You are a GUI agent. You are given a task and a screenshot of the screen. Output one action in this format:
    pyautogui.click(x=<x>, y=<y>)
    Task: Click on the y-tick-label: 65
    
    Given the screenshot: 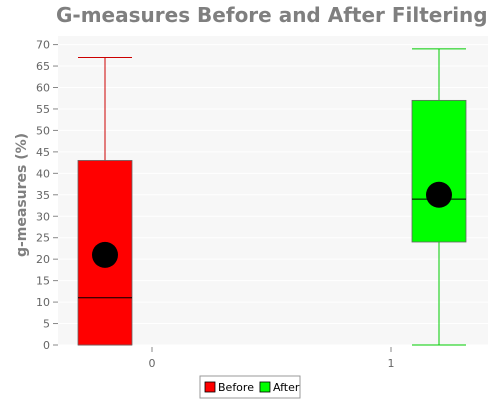 What is the action you would take?
    pyautogui.click(x=43, y=66)
    